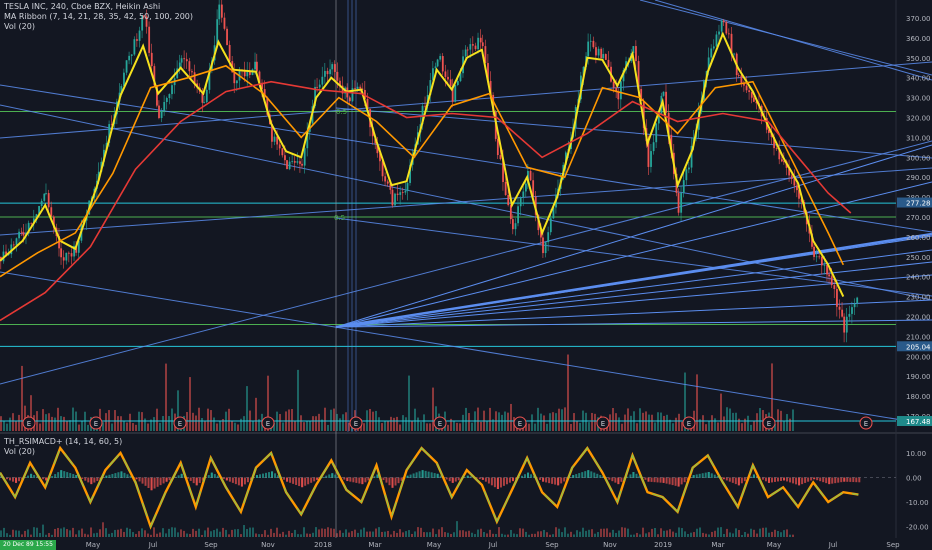 The height and width of the screenshot is (550, 932). What do you see at coordinates (19, 451) in the screenshot?
I see `sub-volume-legend: Vol (20)` at bounding box center [19, 451].